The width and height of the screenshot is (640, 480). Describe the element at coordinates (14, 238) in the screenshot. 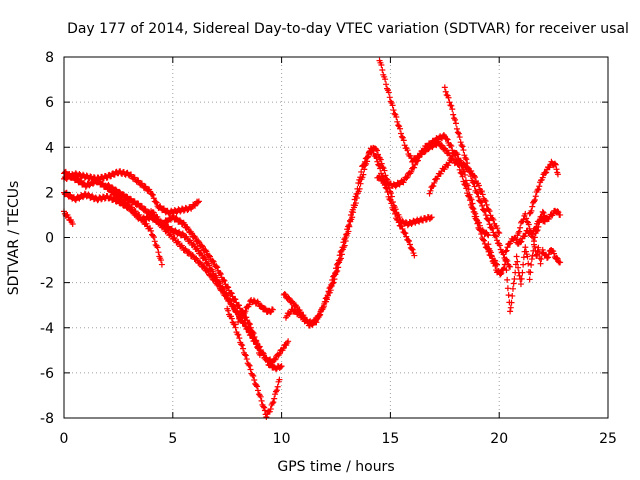

I see `y-axis-label: SDTVAR / TECUs` at that location.